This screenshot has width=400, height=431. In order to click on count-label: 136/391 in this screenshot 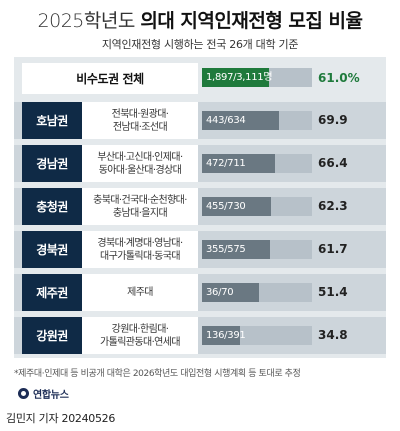, I will do `click(226, 335)`.